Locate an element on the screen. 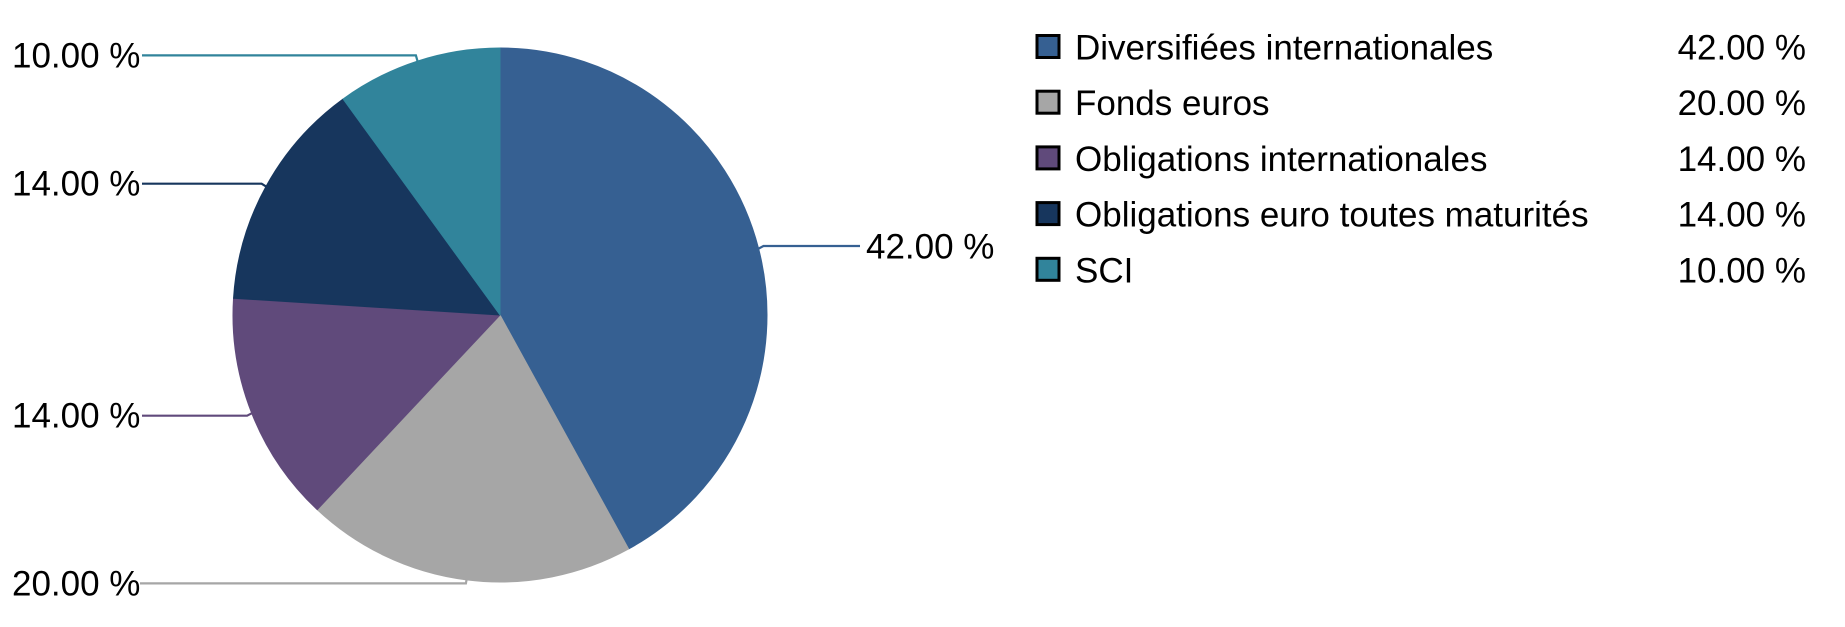 The height and width of the screenshot is (627, 1845). svg-text: Diversifiées internationales is located at coordinates (1284, 48).